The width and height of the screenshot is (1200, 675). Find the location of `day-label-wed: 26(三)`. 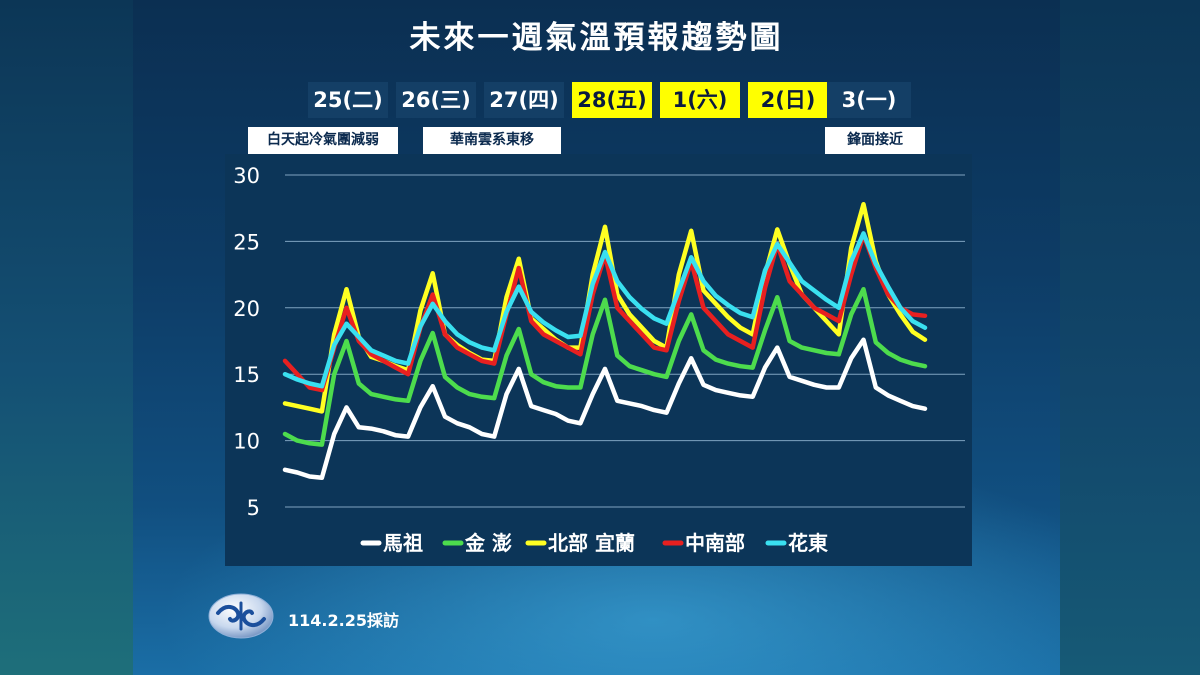

day-label-wed: 26(三) is located at coordinates (436, 100).